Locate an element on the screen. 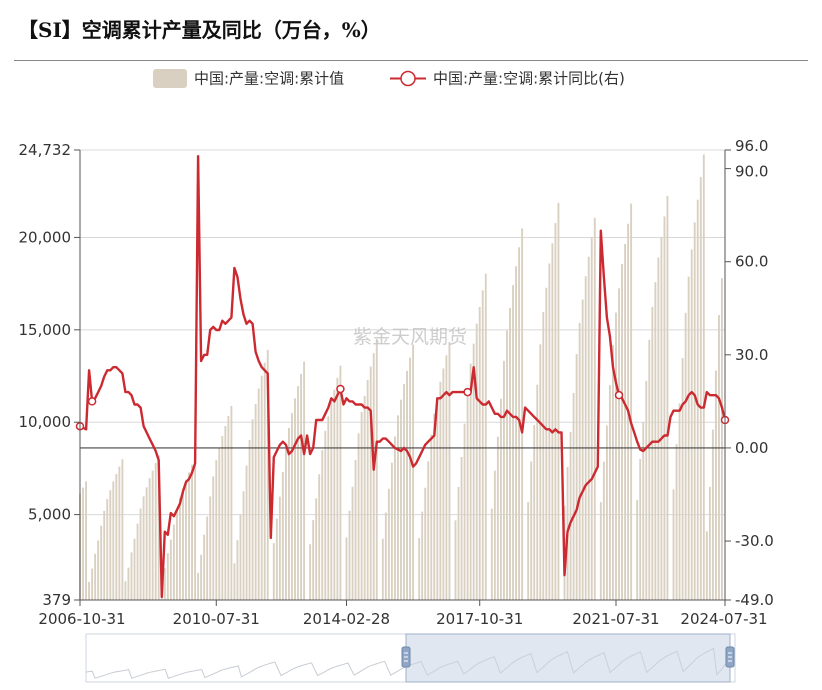  legend: 中国:产量:空调:累计值 中国:产量:空调:累计同比(右) is located at coordinates (389, 78).